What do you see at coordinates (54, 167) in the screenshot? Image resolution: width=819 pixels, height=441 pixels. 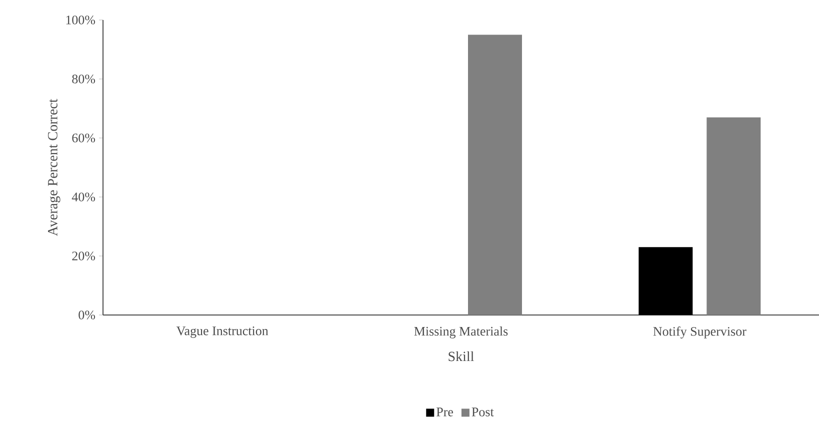 I see `y-axis-title: Average Percent Correct` at bounding box center [54, 167].